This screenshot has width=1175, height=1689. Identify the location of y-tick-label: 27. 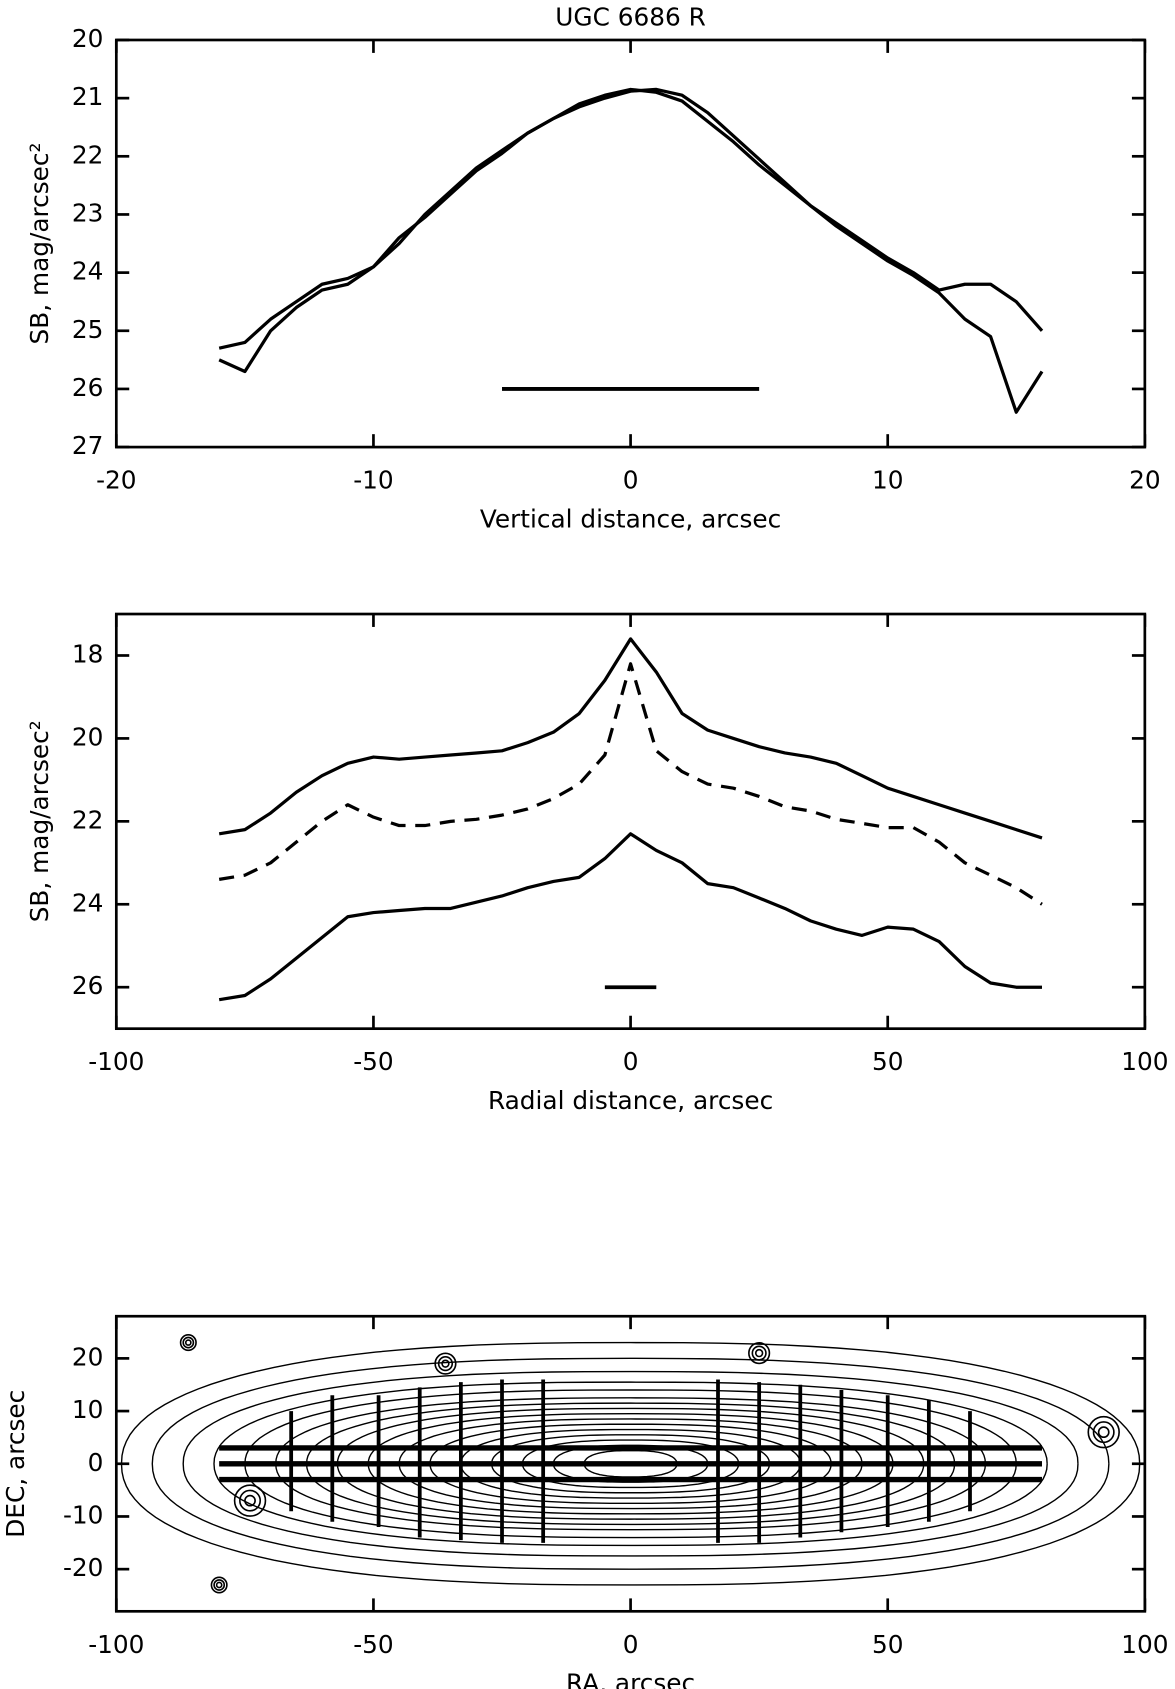
(88, 445).